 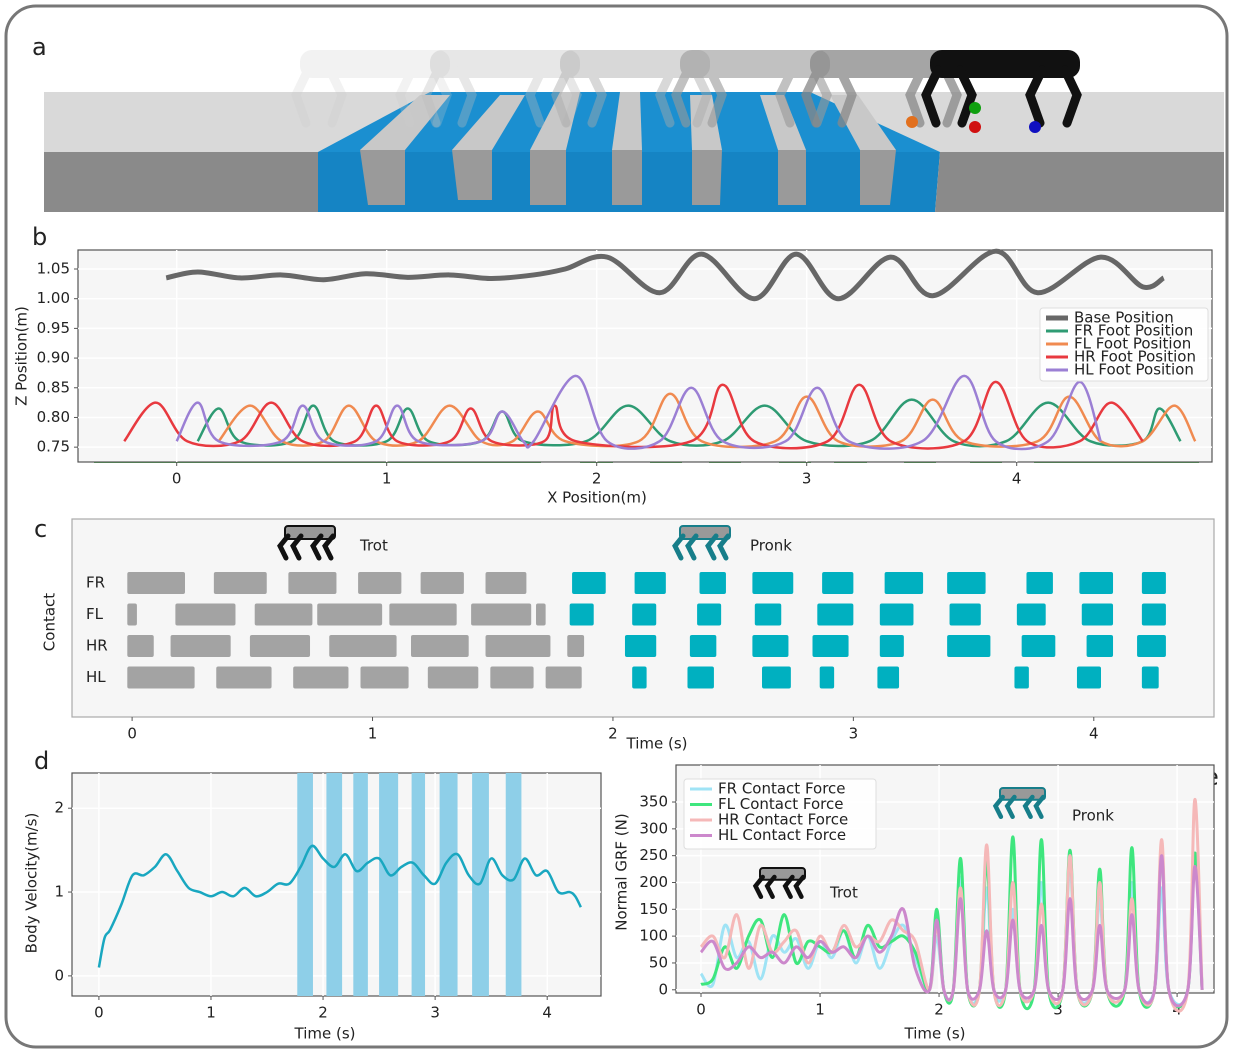 I want to click on legend-label: HL Foot Position, so click(x=1134, y=370).